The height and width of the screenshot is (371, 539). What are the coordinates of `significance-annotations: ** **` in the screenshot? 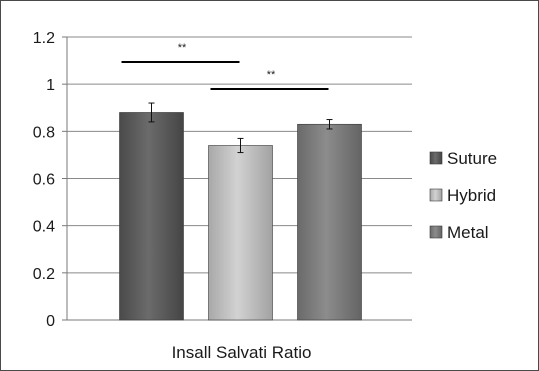 It's located at (225, 66).